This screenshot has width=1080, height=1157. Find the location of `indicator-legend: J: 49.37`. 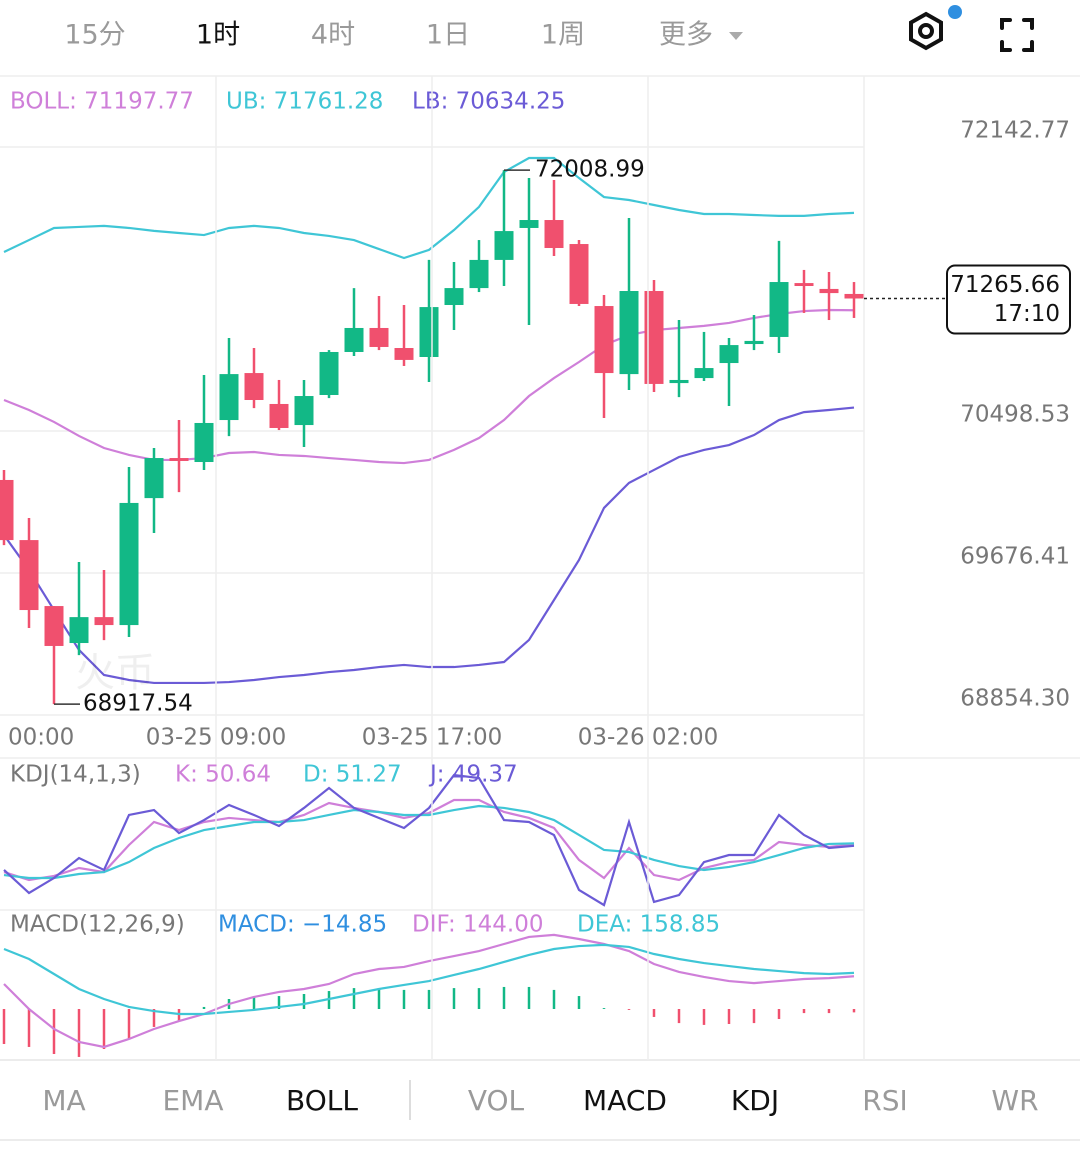

indicator-legend: J: 49.37 is located at coordinates (473, 775).